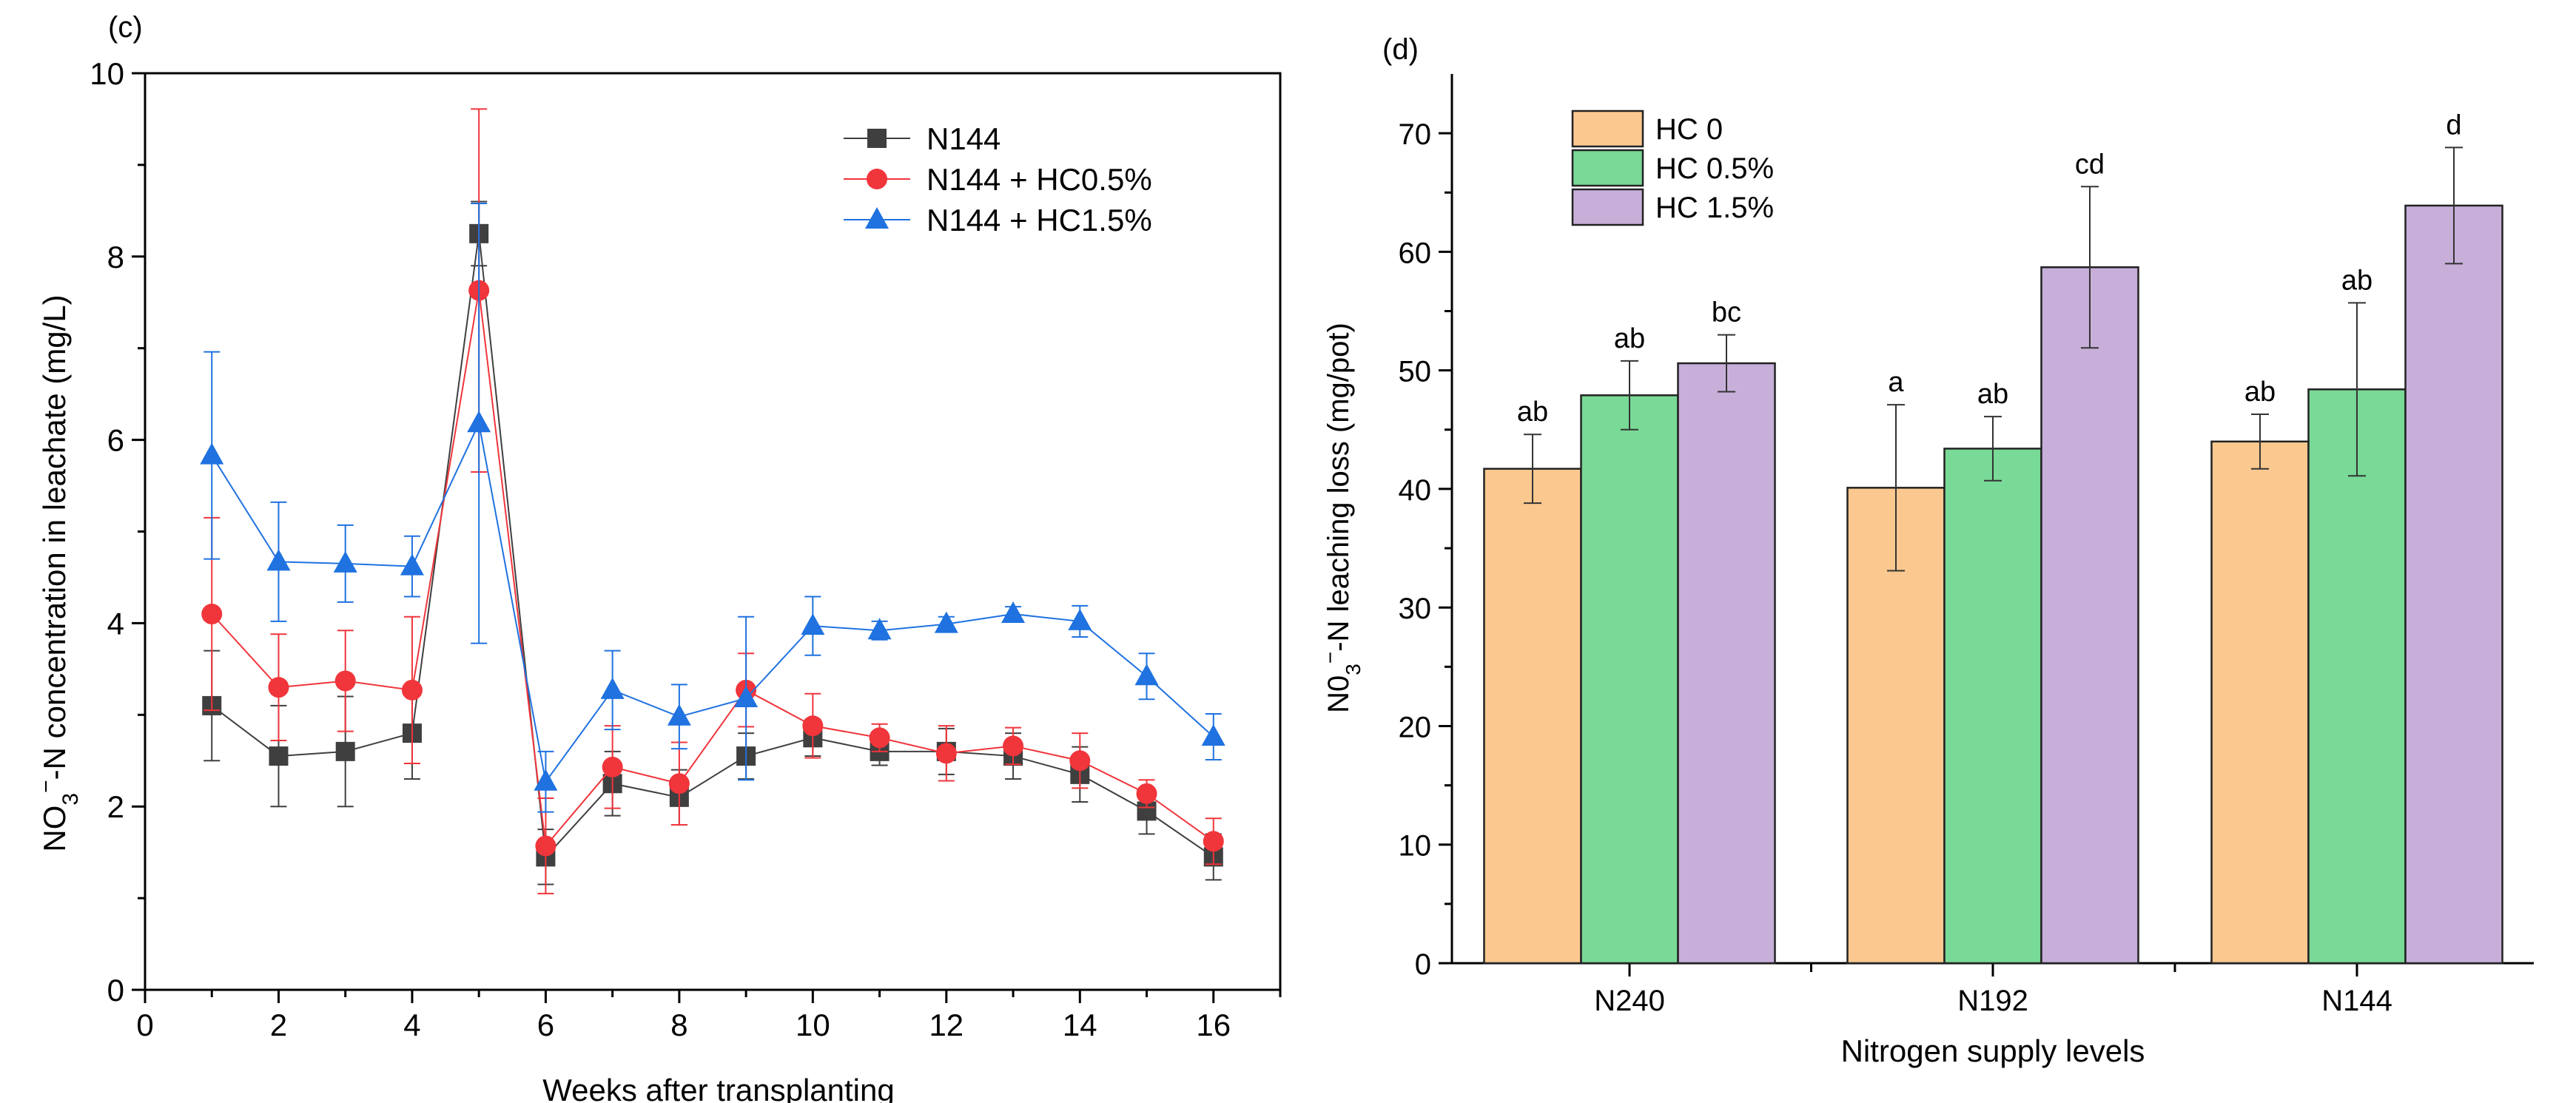 This screenshot has width=2576, height=1103. What do you see at coordinates (1400, 50) in the screenshot?
I see `panel-label-d: (d)` at bounding box center [1400, 50].